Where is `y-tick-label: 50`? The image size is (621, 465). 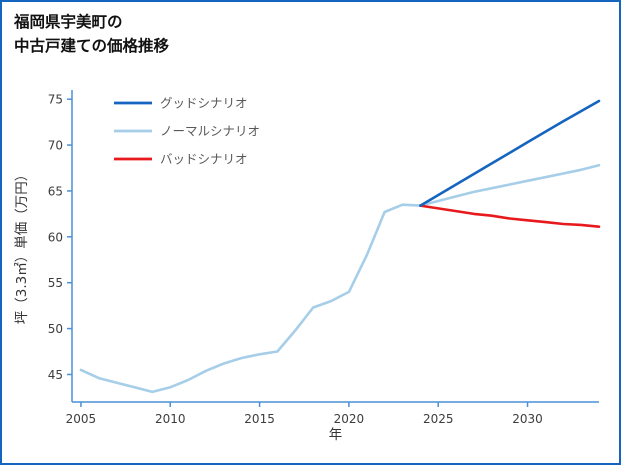 y-tick-label: 50 is located at coordinates (55, 329).